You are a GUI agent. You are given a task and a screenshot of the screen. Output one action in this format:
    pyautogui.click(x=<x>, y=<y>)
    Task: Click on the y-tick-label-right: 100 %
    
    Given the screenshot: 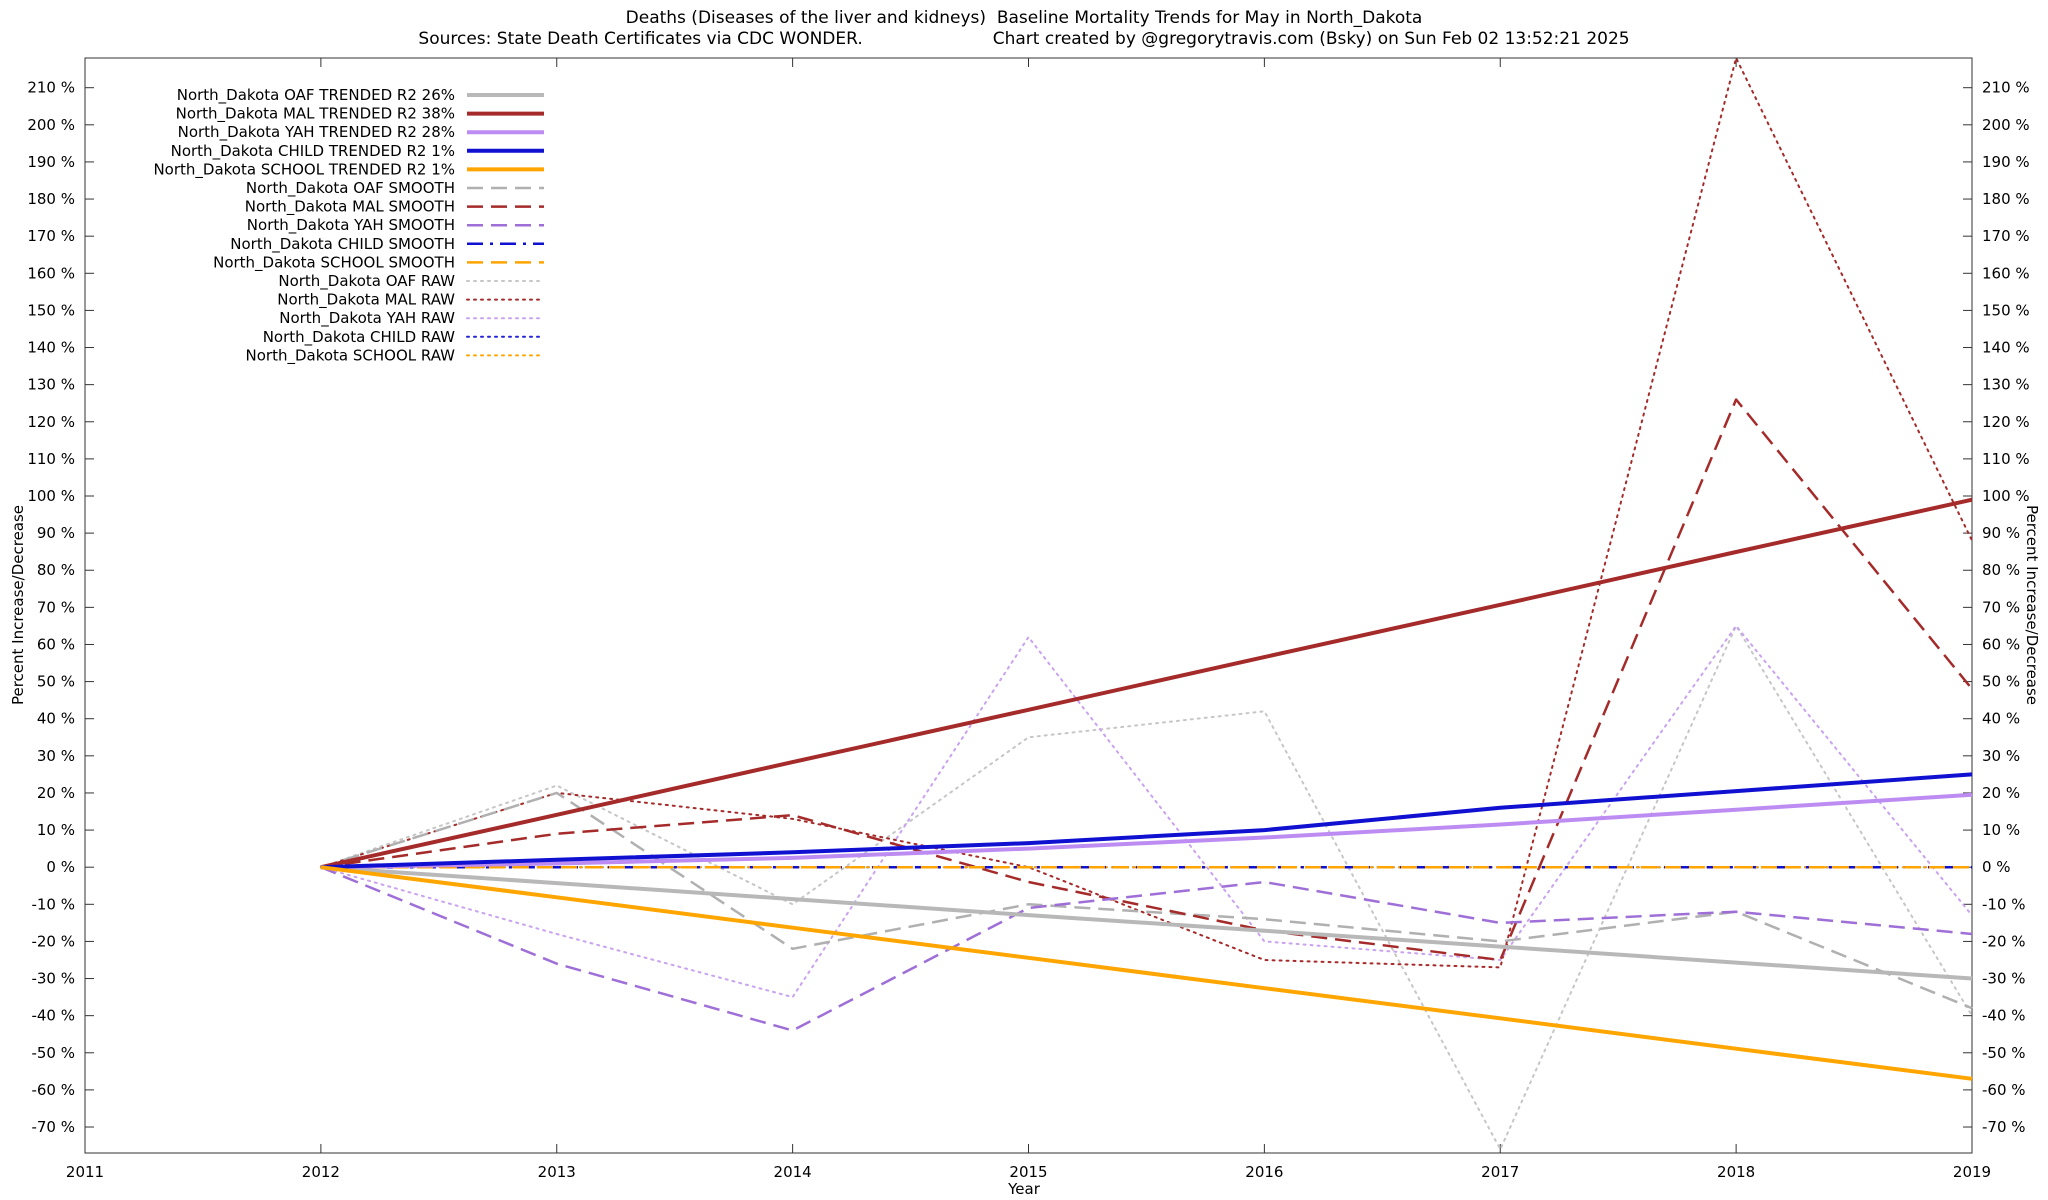 What is the action you would take?
    pyautogui.click(x=2006, y=496)
    